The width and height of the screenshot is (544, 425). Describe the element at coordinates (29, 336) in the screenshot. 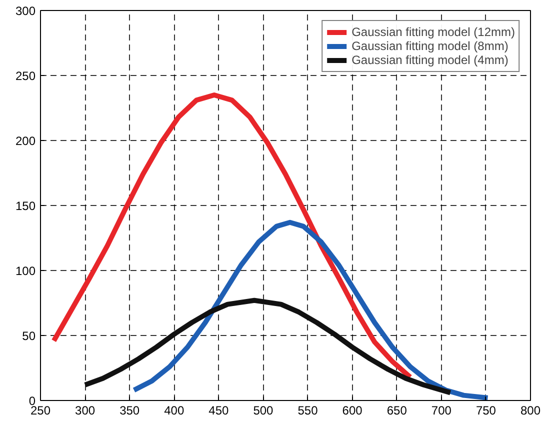

I see `y-tick-label: 50` at that location.